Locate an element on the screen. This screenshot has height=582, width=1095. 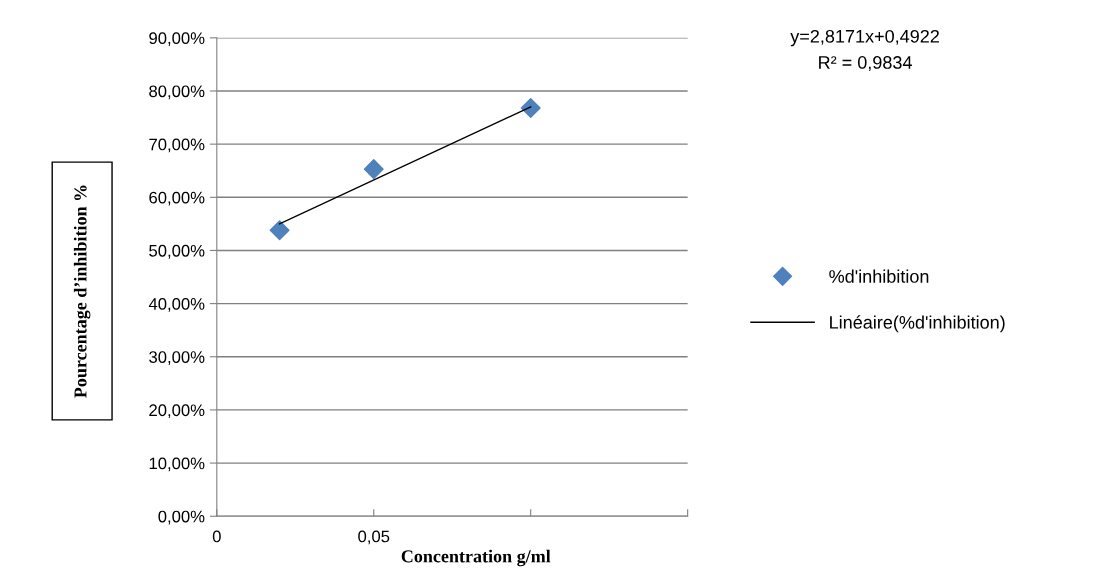
y-tick-label: 30,00% is located at coordinates (177, 358).